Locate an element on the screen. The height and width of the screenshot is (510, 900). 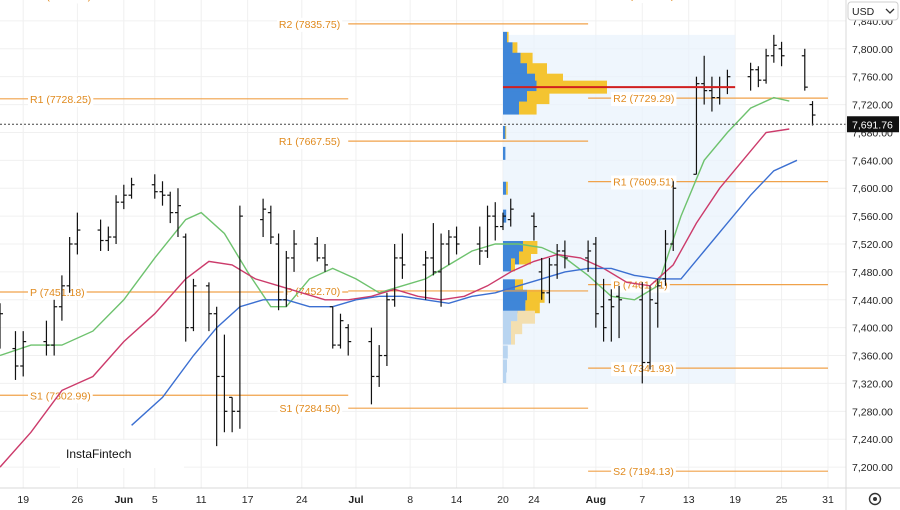
price-axis is located at coordinates (873, 244).